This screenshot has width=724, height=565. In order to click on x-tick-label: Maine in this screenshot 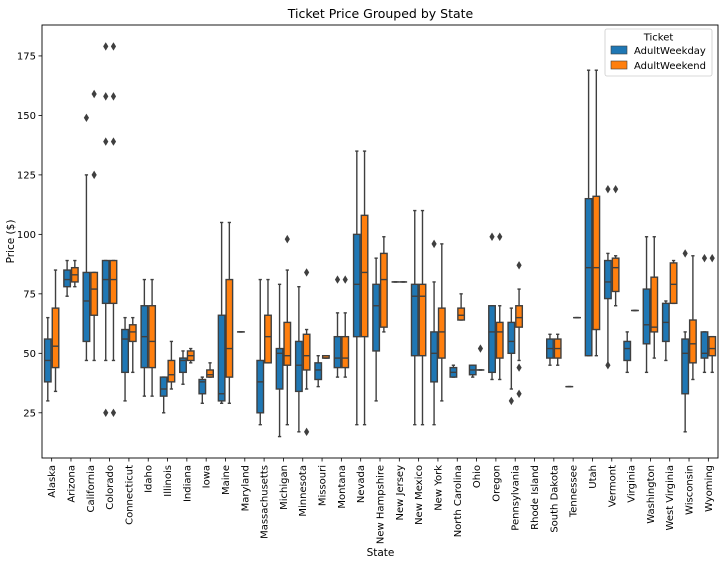, I will do `click(226, 480)`.